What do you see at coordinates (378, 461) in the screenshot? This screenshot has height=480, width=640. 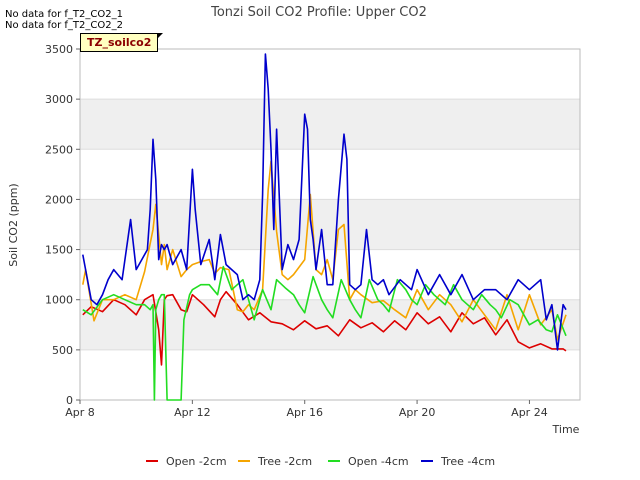 I see `legend-label: Open -4cm` at bounding box center [378, 461].